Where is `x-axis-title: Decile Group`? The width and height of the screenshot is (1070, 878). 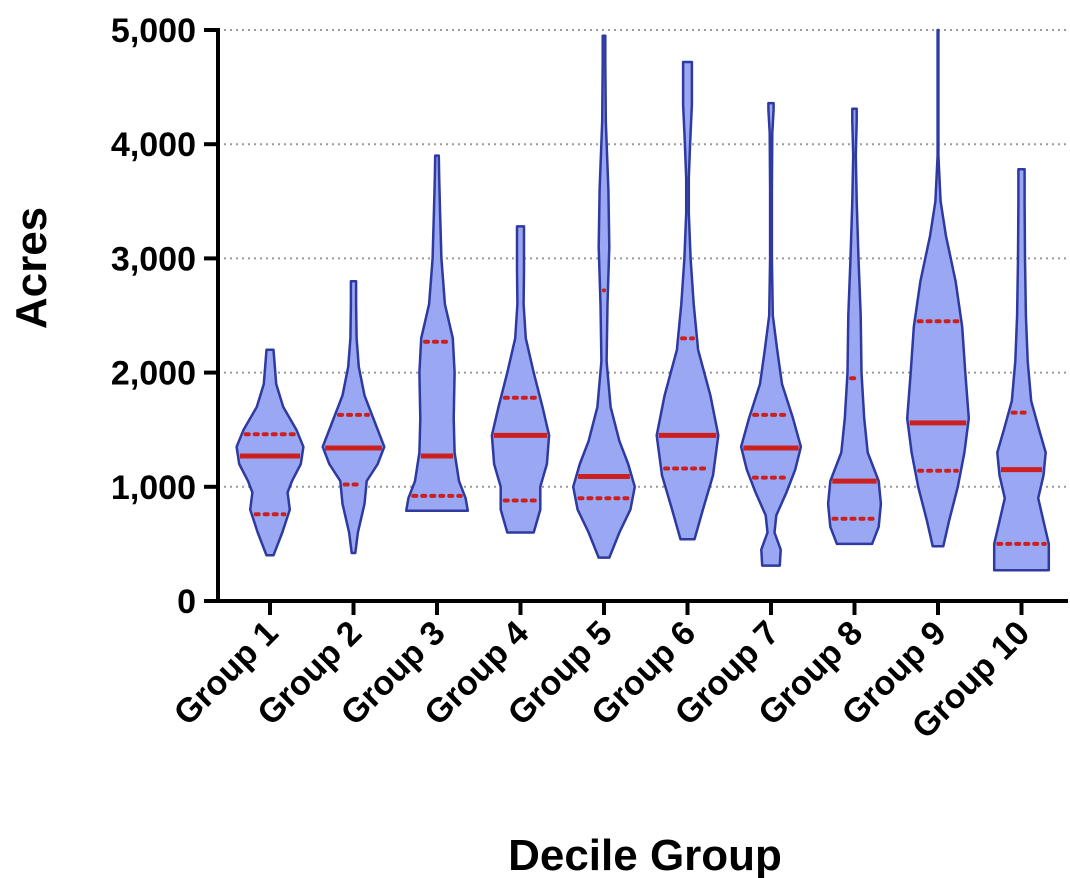 x-axis-title: Decile Group is located at coordinates (645, 854).